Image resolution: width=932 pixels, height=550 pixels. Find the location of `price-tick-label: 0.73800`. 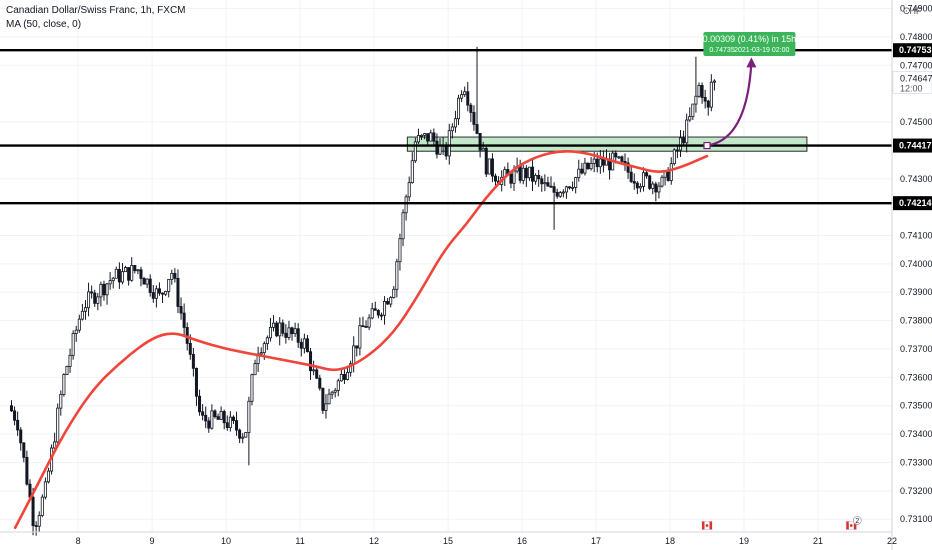

price-tick-label: 0.73800 is located at coordinates (916, 321).